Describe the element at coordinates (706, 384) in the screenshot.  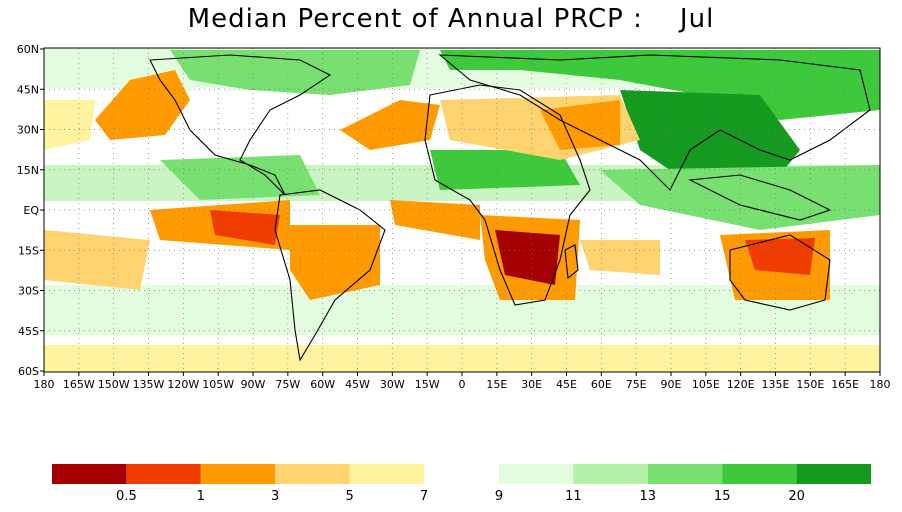
I see `lon-tick-label: 105E` at that location.